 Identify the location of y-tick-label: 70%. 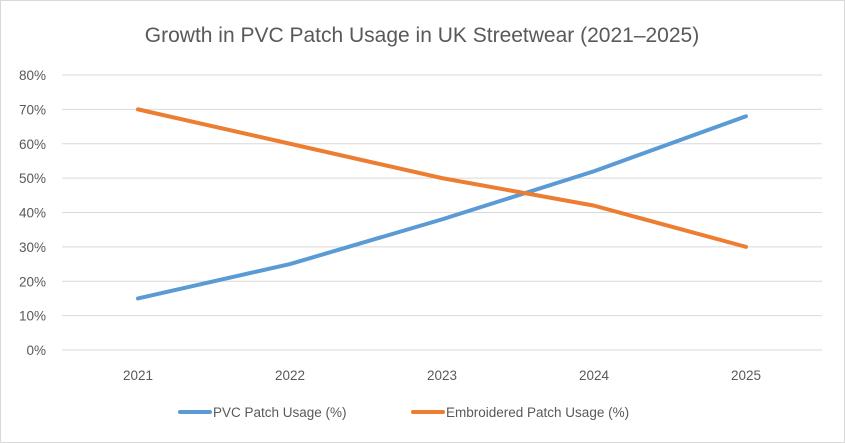
(32, 109).